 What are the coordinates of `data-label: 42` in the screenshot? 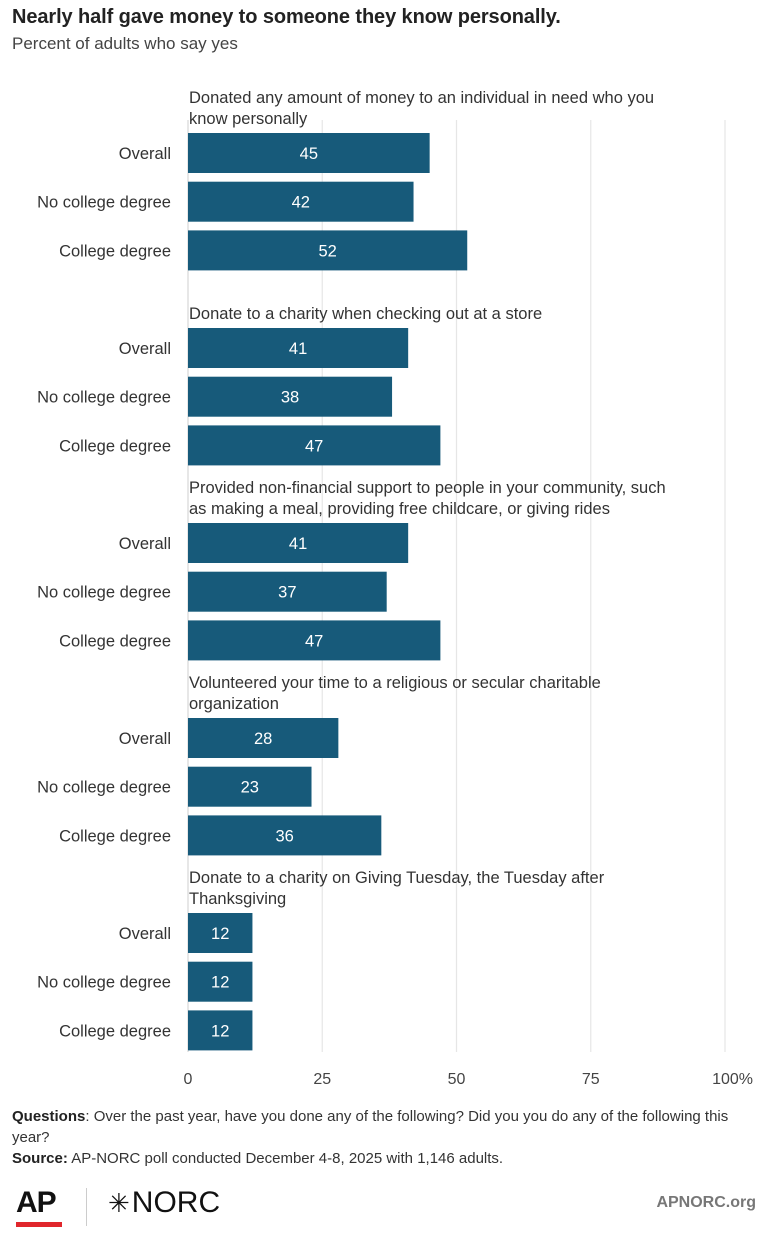 It's located at (301, 203).